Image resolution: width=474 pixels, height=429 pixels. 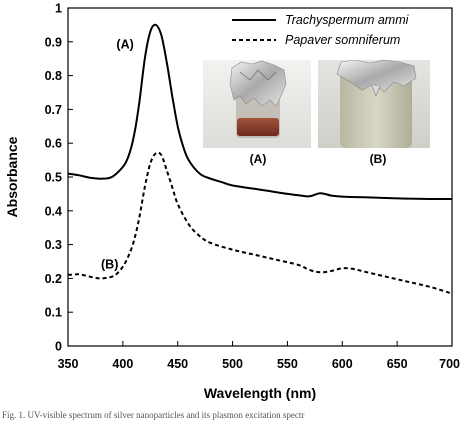 I want to click on x-axis-label: Wavelength (nm), so click(x=260, y=393).